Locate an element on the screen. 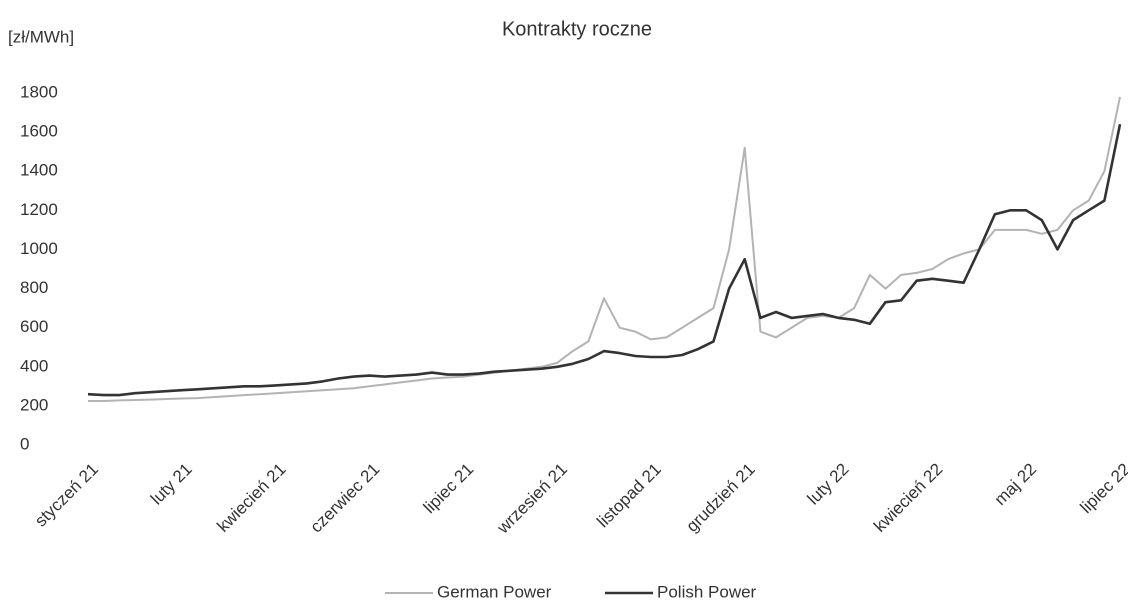 This screenshot has height=602, width=1128. y-tick-label: 1400 is located at coordinates (39, 170).